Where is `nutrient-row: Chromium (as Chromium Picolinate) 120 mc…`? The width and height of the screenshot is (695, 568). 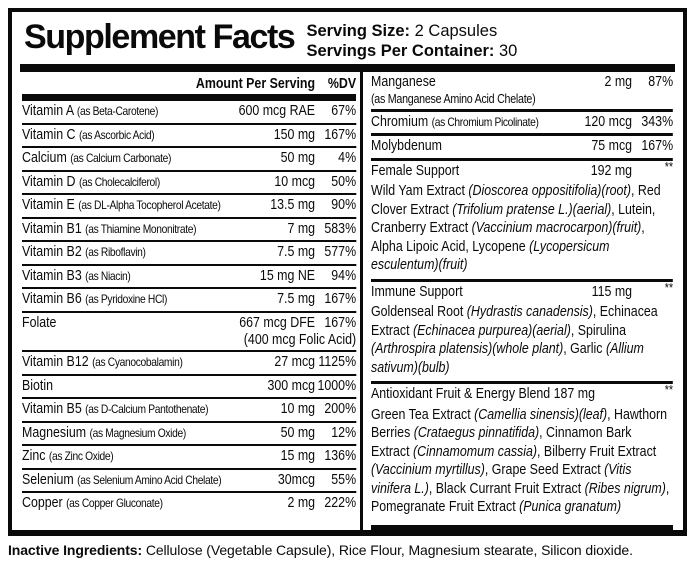
nutrient-row: Chromium (as Chromium Picolinate) 120 mc… is located at coordinates (522, 121).